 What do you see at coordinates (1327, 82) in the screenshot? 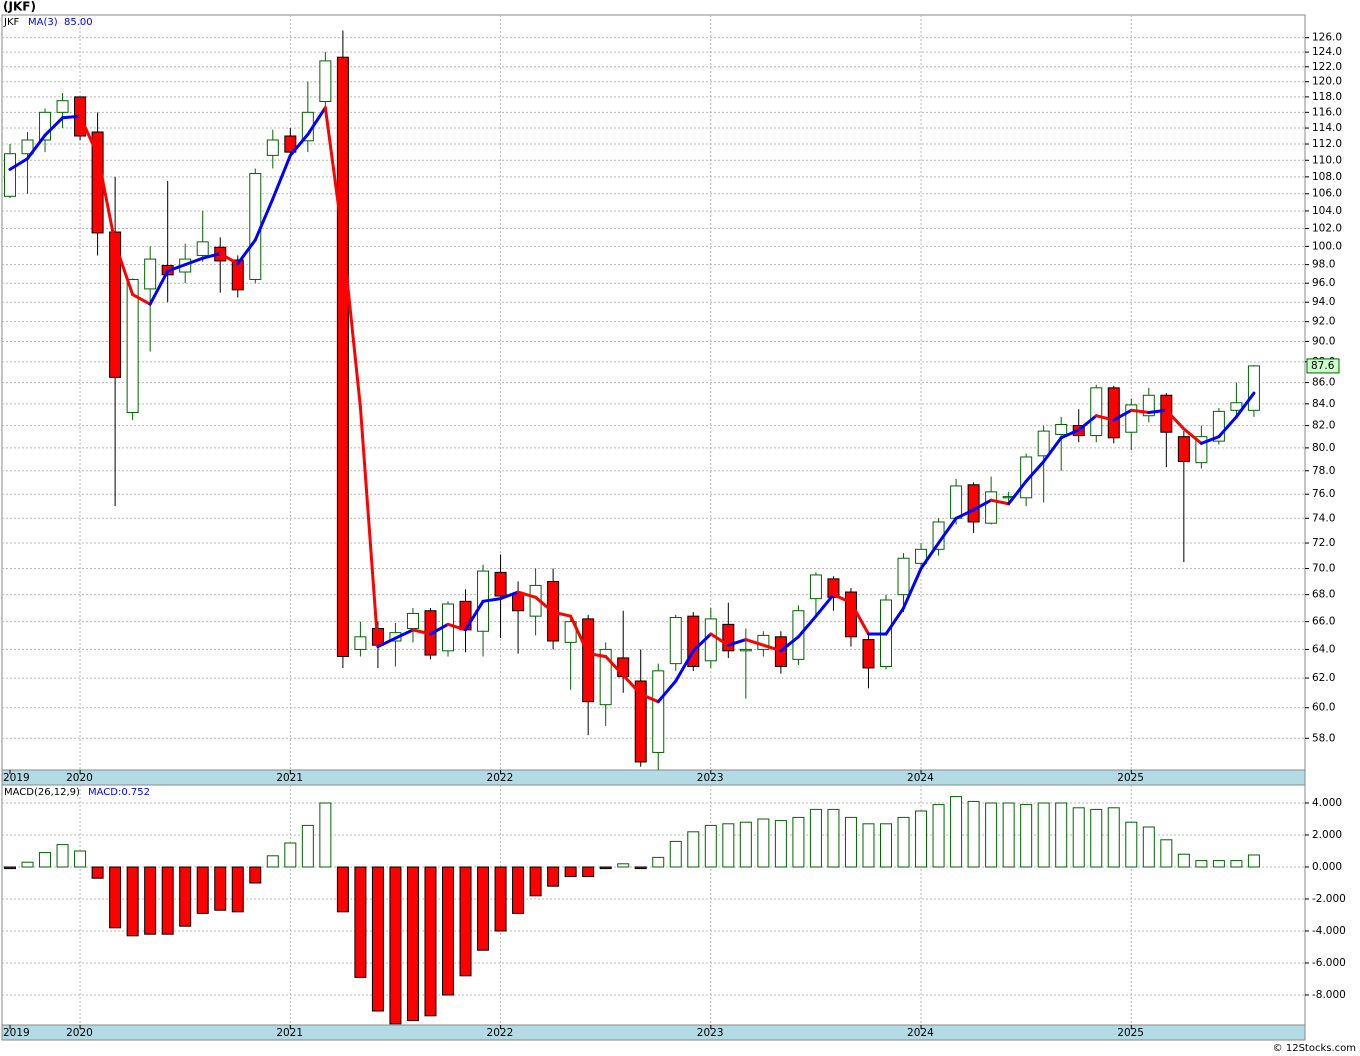
I see `y-tick-label: 120.0` at bounding box center [1327, 82].